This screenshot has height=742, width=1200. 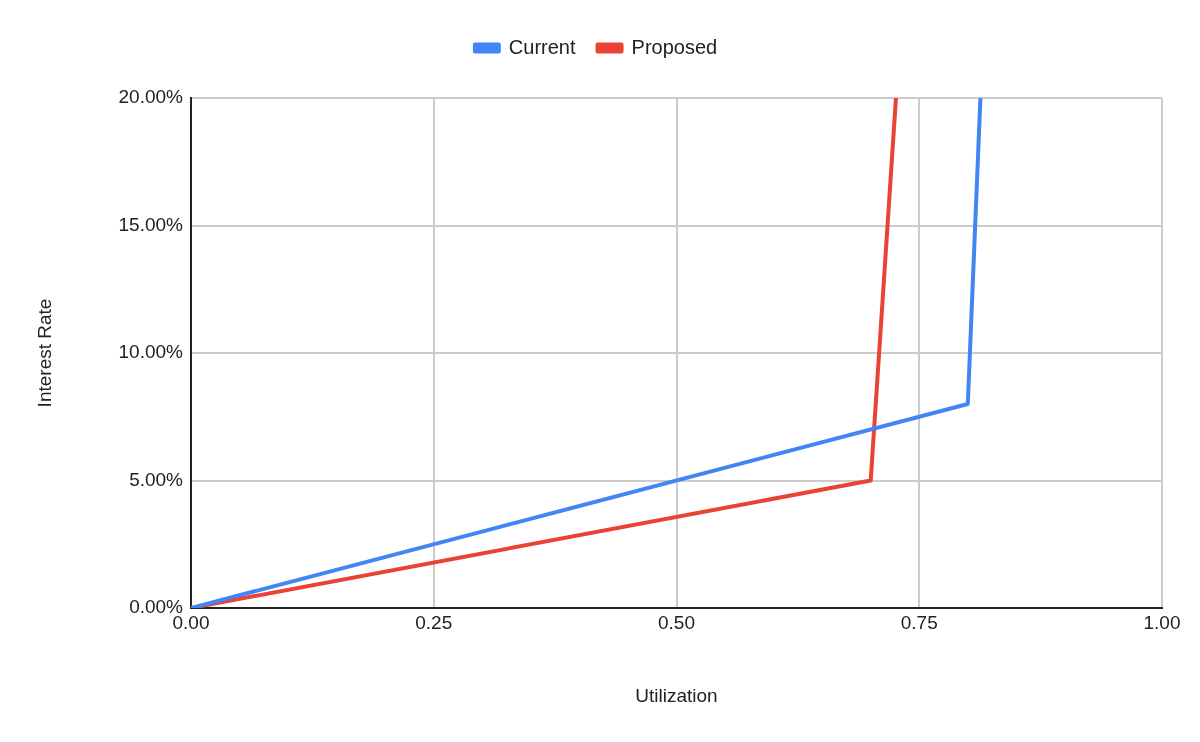 What do you see at coordinates (676, 622) in the screenshot?
I see `x-tick-label: 0.50` at bounding box center [676, 622].